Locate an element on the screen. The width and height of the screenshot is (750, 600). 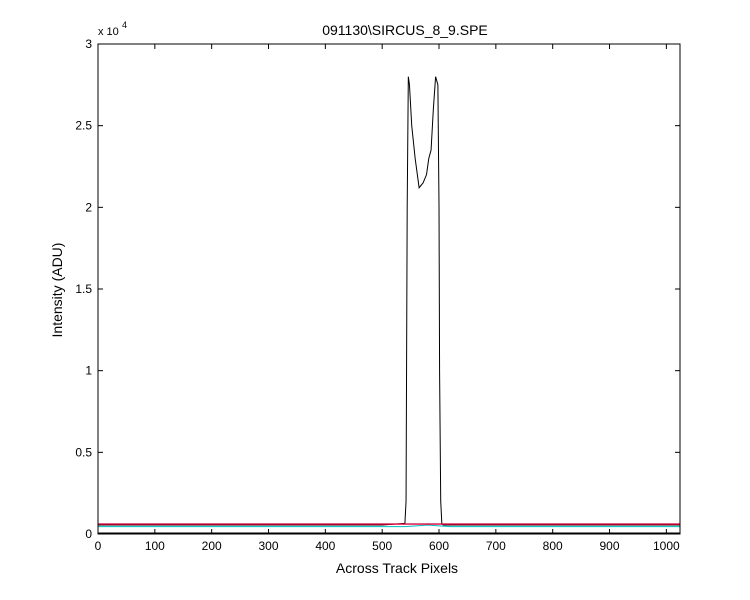
x-tick-label: 800 is located at coordinates (553, 546).